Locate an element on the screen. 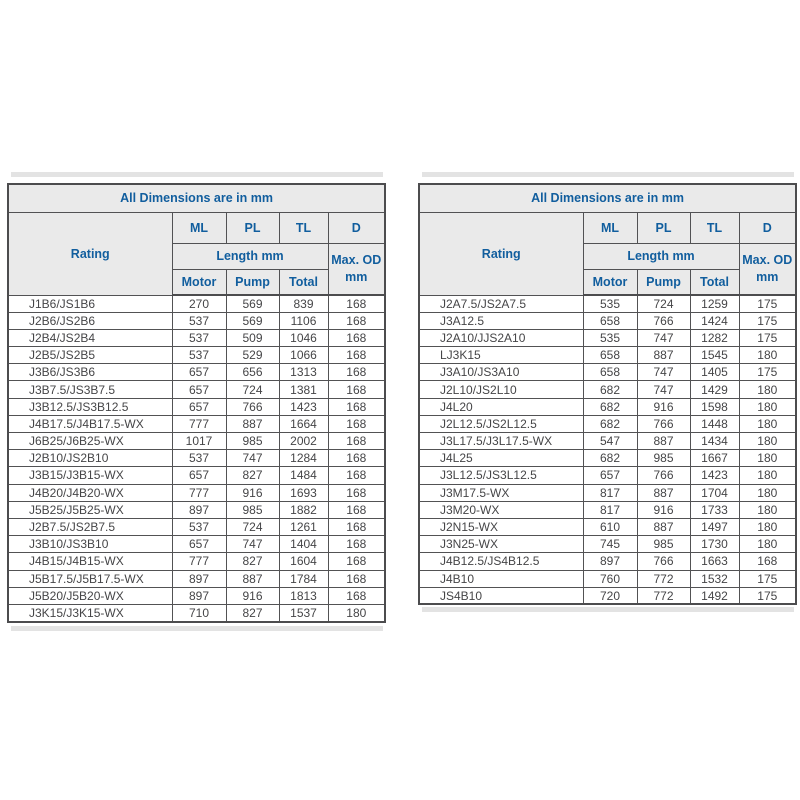 Image resolution: width=800 pixels, height=800 pixels. rating-cell: J3B7.5/JS3B7.5 is located at coordinates (90, 389).